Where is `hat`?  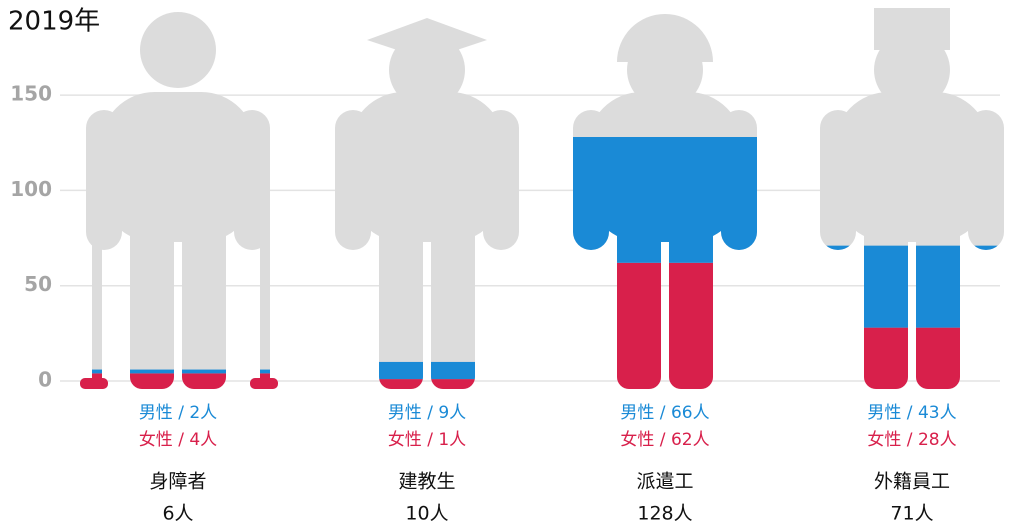 hat is located at coordinates (912, 29).